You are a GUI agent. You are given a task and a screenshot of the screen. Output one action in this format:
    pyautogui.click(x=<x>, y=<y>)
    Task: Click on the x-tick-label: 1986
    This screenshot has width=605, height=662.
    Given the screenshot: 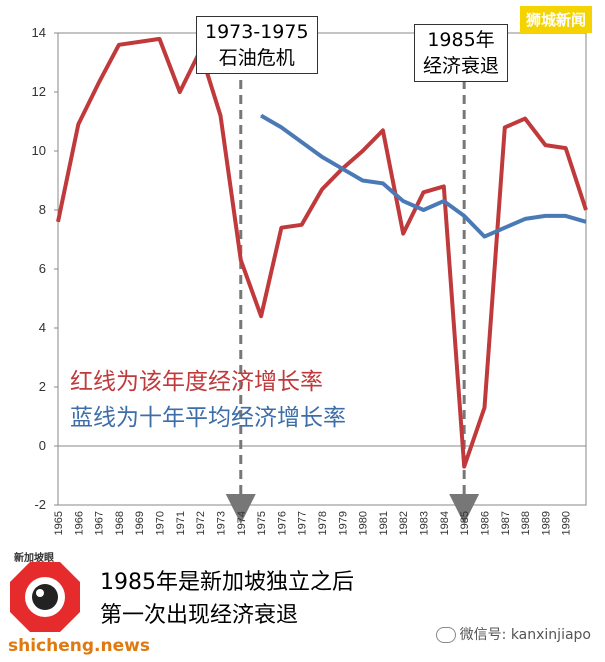 What is the action you would take?
    pyautogui.click(x=485, y=523)
    